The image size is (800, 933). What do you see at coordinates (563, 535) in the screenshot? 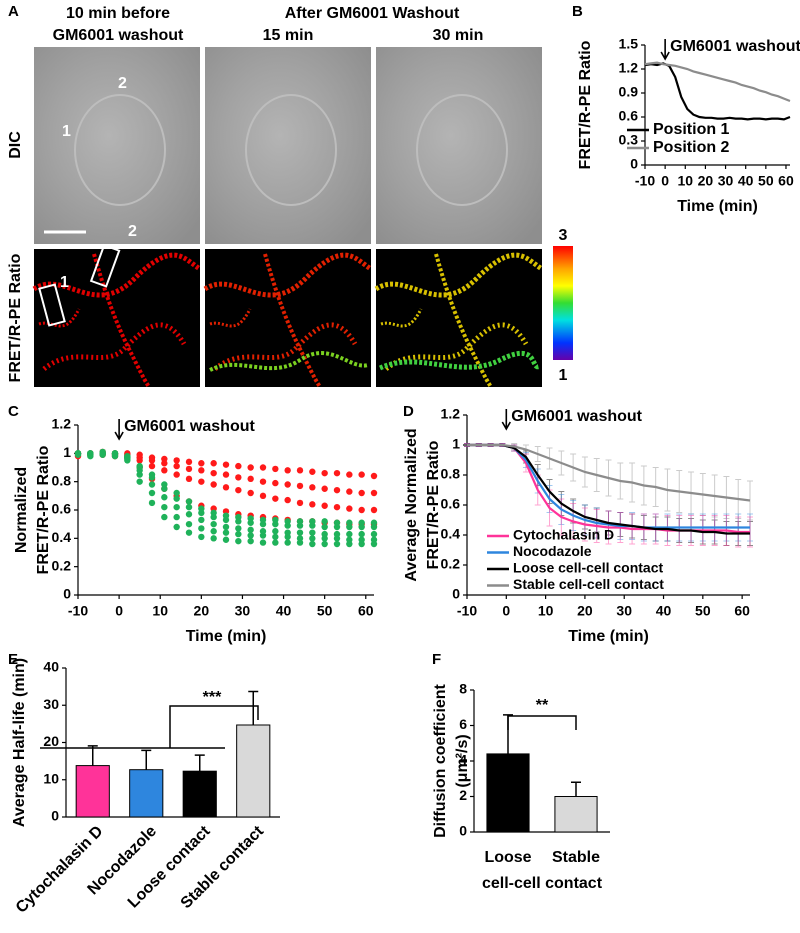
I see `legend-label: Cytochalasin D` at bounding box center [563, 535].